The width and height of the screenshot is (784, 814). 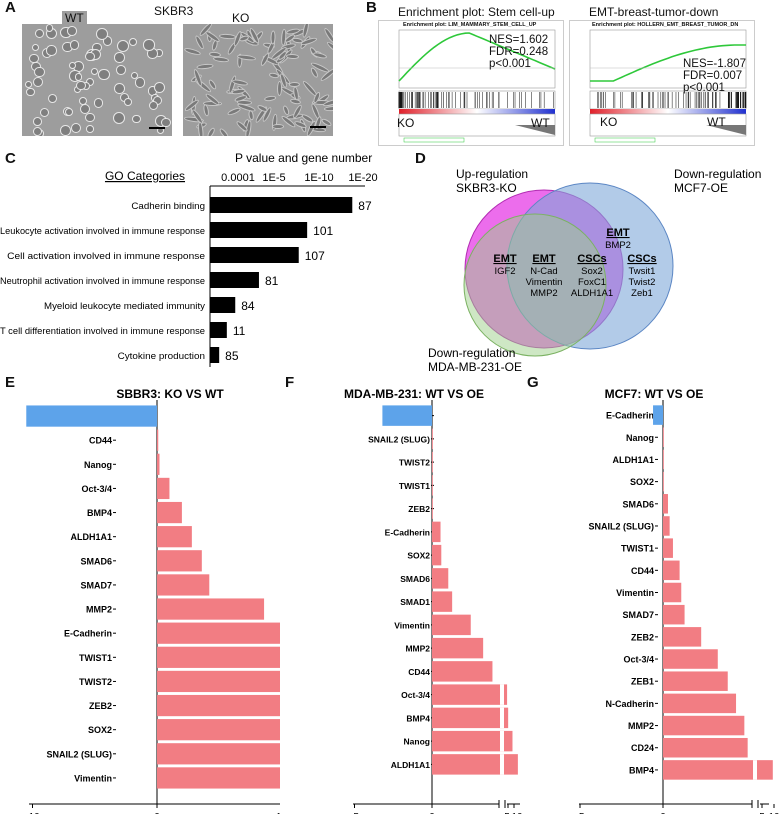 What do you see at coordinates (668, 63) in the screenshot?
I see `enrichment-curve` at bounding box center [668, 63].